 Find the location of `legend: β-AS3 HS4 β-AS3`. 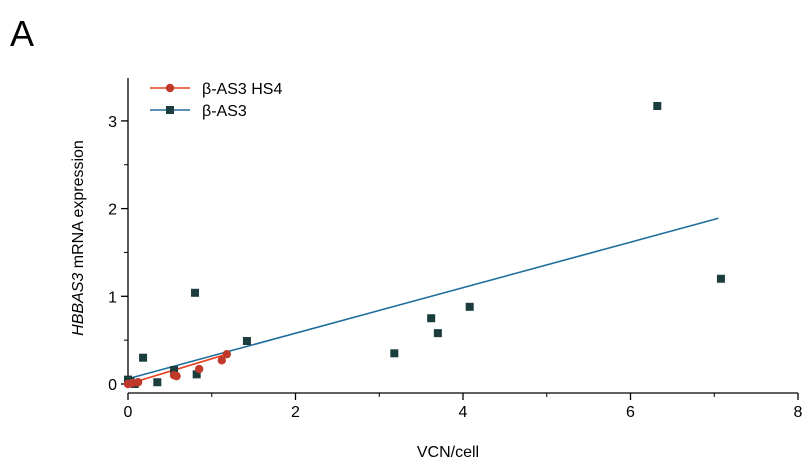

legend: β-AS3 HS4 β-AS3 is located at coordinates (216, 100).